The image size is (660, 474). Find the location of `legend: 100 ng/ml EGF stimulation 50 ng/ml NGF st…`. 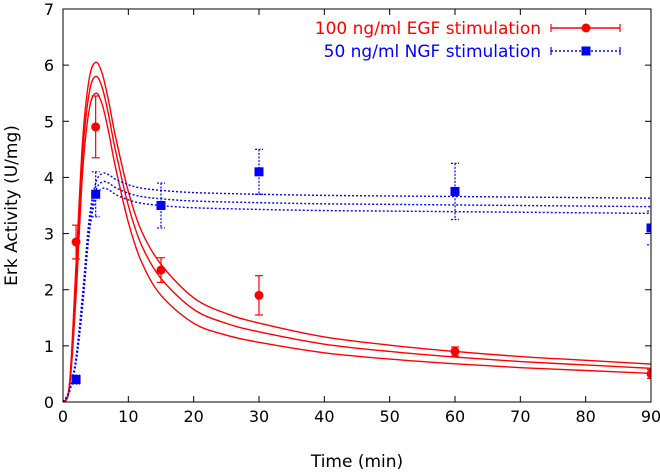

legend: 100 ng/ml EGF stimulation 50 ng/ml NGF st… is located at coordinates (468, 40).